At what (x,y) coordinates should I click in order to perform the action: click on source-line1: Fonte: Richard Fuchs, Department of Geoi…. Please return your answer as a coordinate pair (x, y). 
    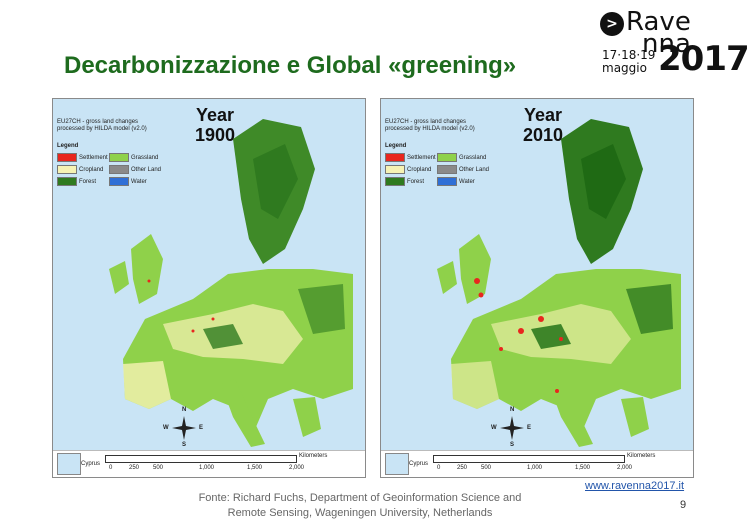
    Looking at the image, I should click on (360, 498).